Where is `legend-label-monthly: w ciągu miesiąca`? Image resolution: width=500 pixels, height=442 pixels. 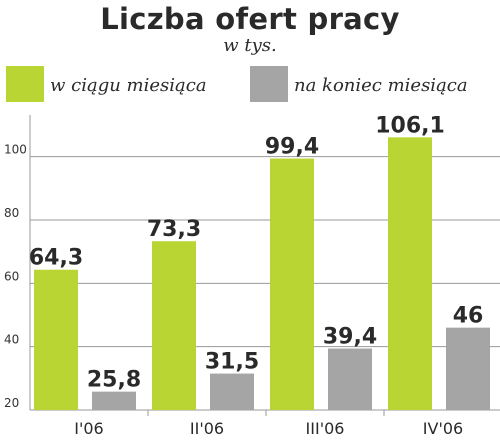 legend-label-monthly: w ciągu miesiąca is located at coordinates (128, 85).